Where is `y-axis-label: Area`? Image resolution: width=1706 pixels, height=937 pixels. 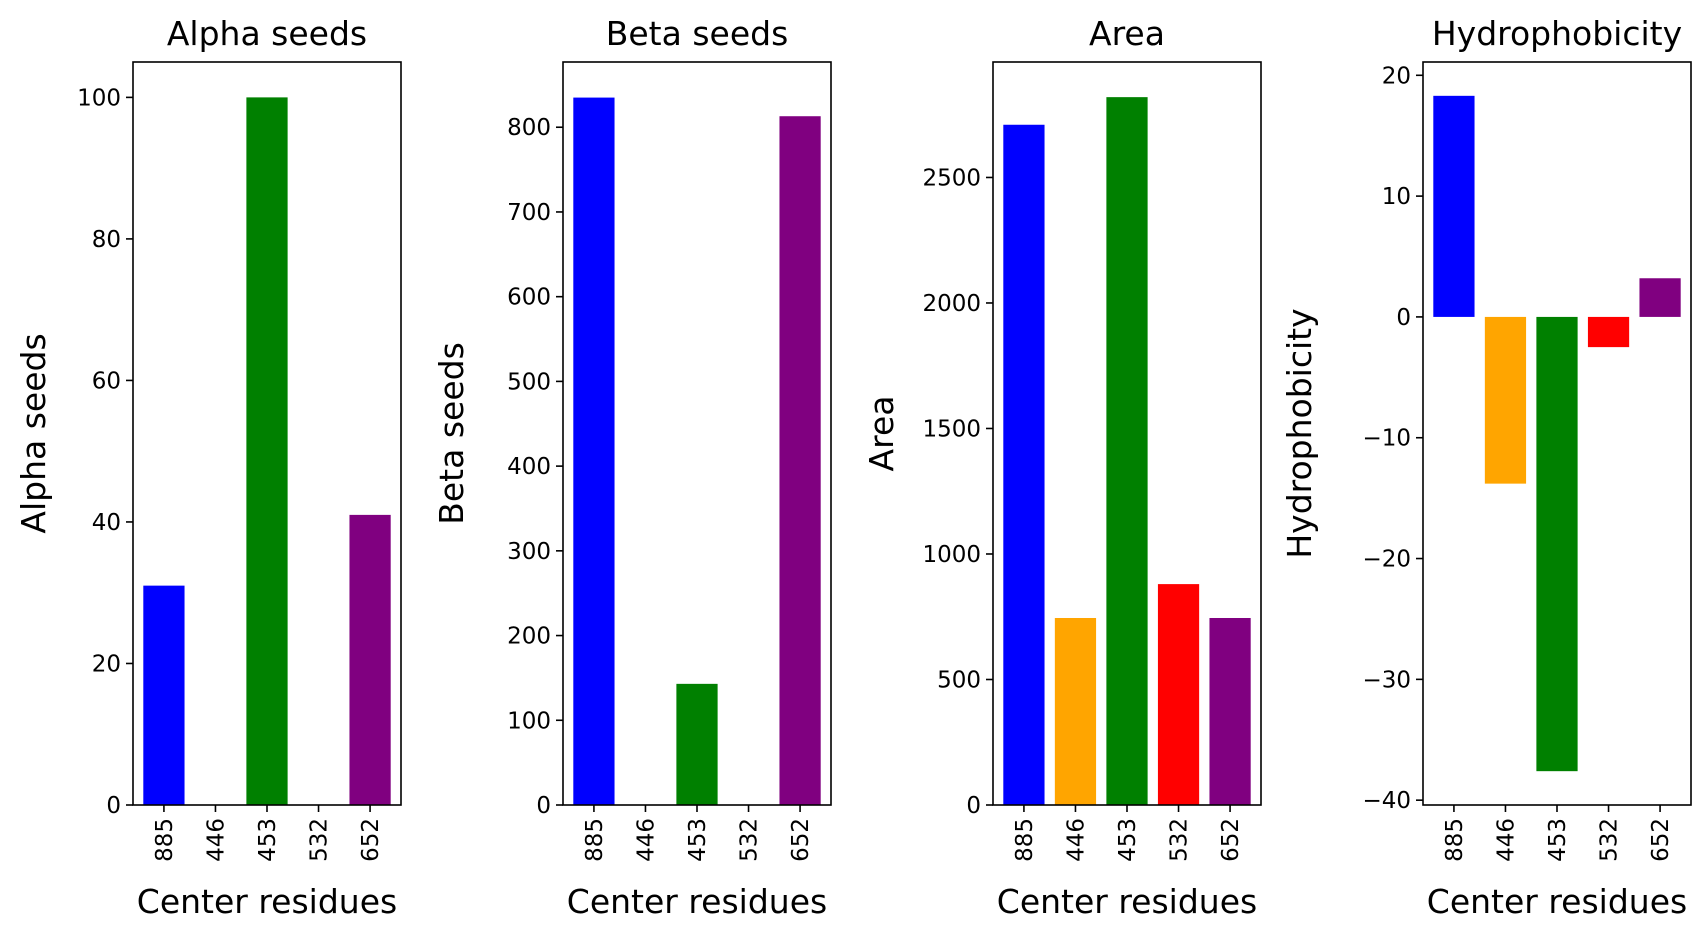
y-axis-label: Area is located at coordinates (881, 434).